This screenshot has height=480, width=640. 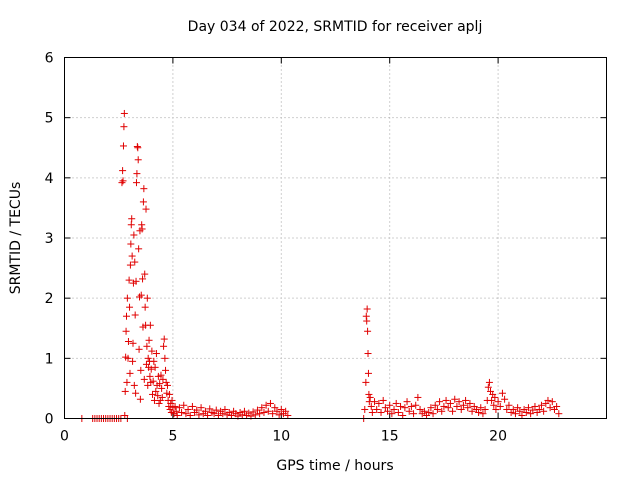 I want to click on y-tick-label: 5, so click(x=49, y=119).